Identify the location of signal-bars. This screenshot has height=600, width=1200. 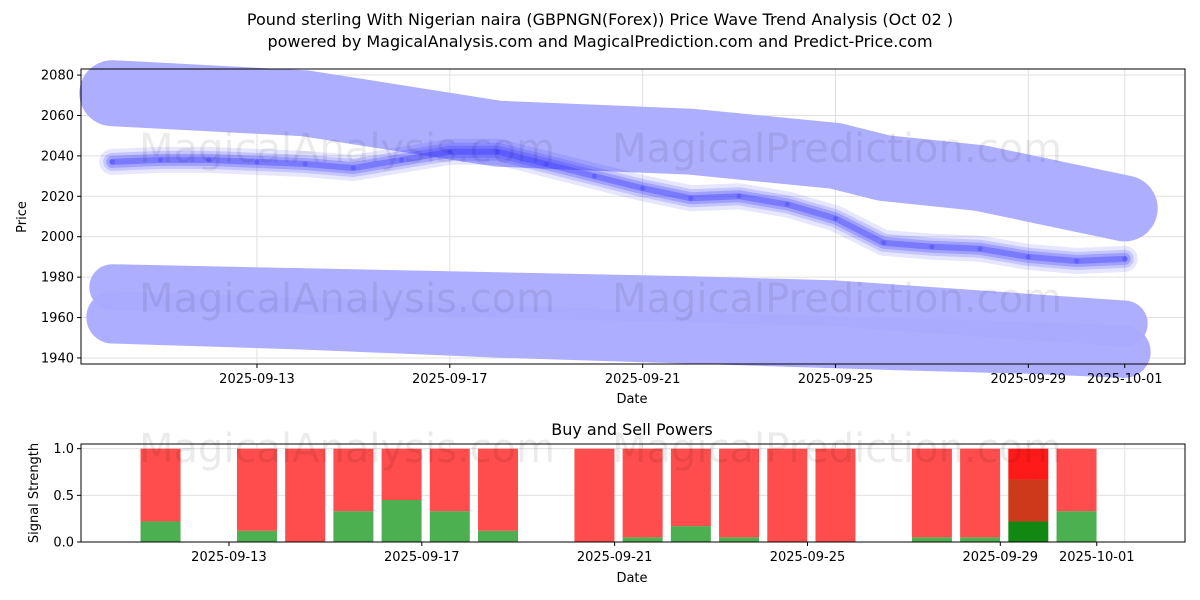
(618, 495).